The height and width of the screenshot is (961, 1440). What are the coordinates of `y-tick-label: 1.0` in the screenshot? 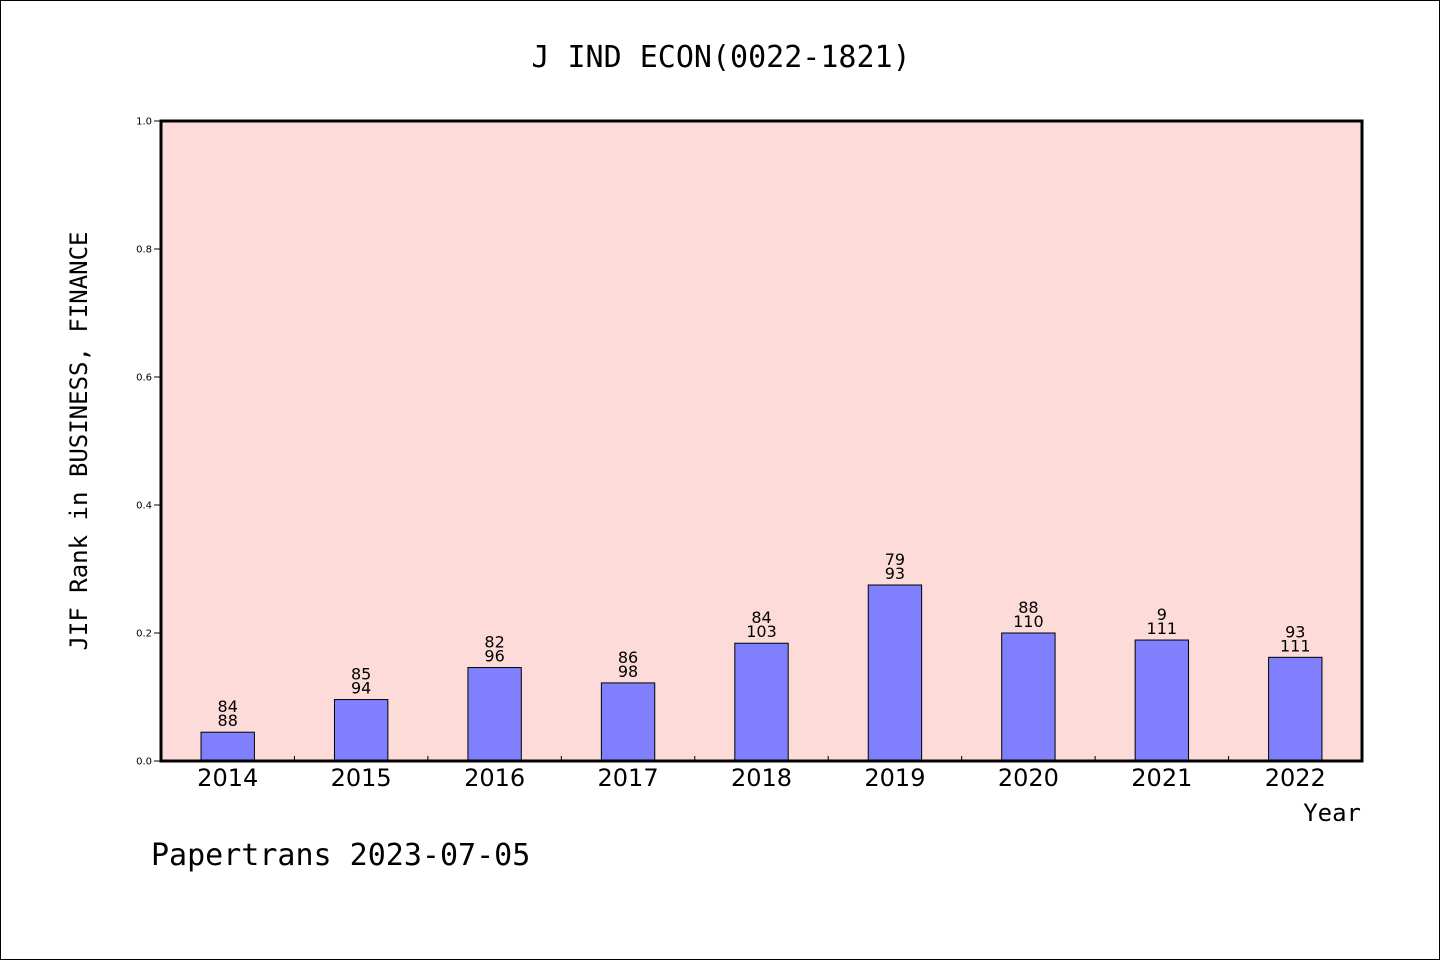 It's located at (144, 122).